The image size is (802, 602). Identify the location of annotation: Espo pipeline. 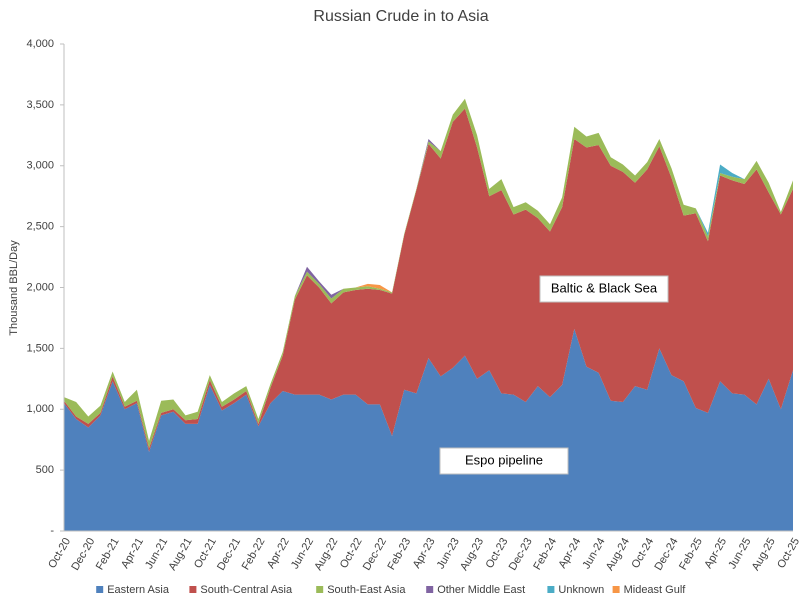
(504, 459).